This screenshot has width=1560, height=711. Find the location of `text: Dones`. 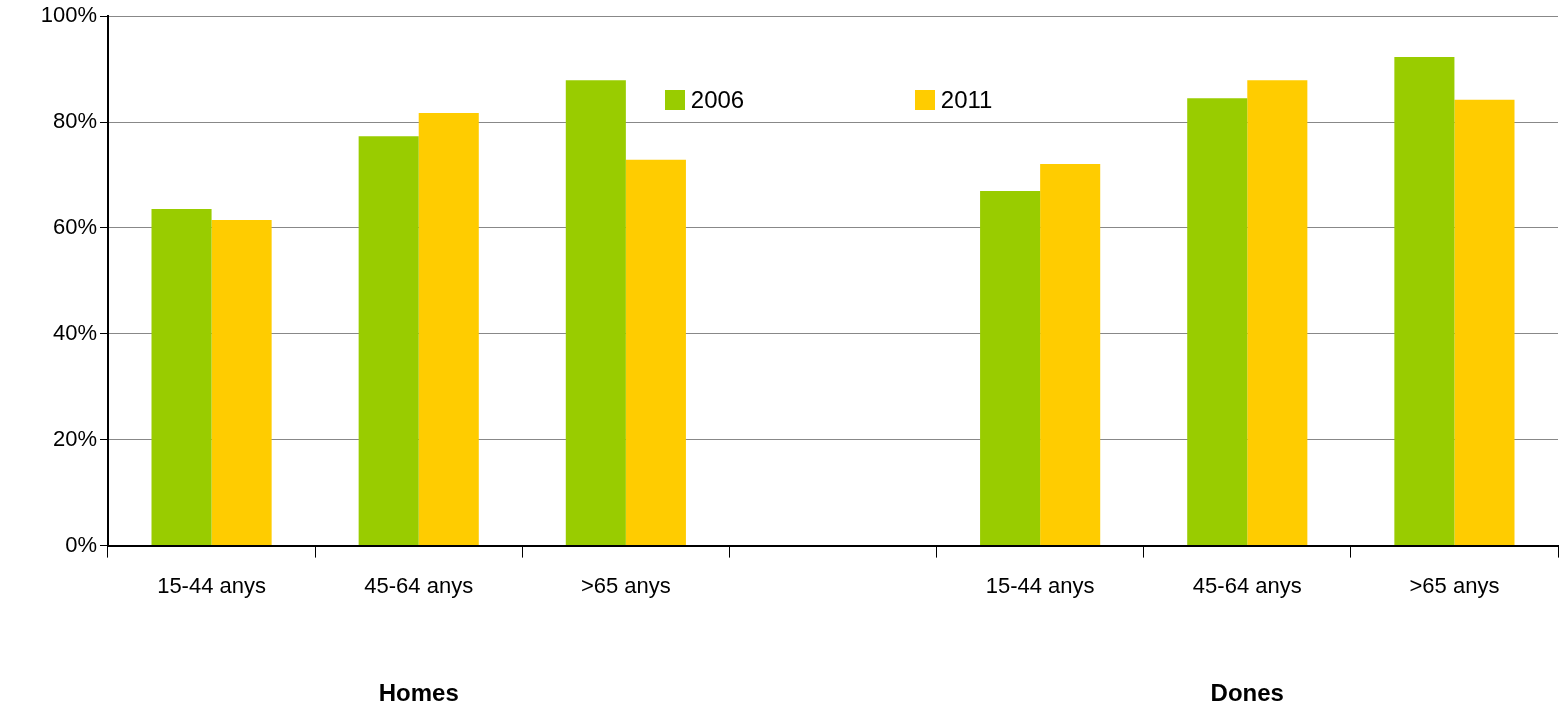

text: Dones is located at coordinates (1247, 692).